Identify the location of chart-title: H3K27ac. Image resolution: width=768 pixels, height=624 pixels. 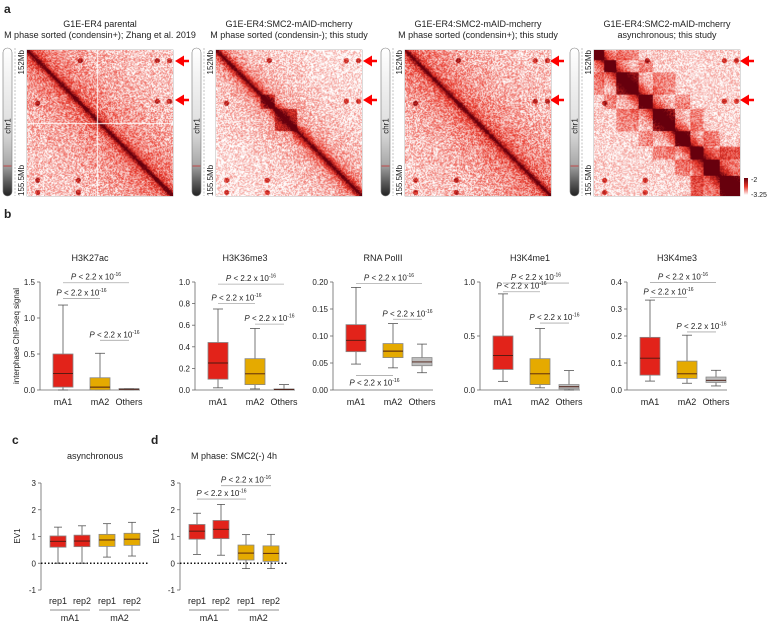
(90, 258).